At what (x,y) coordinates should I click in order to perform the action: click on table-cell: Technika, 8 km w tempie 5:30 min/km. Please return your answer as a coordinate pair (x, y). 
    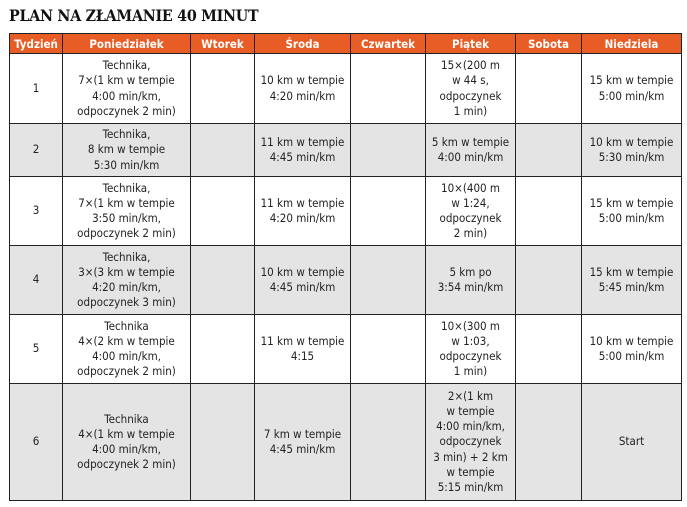
    Looking at the image, I should click on (126, 150).